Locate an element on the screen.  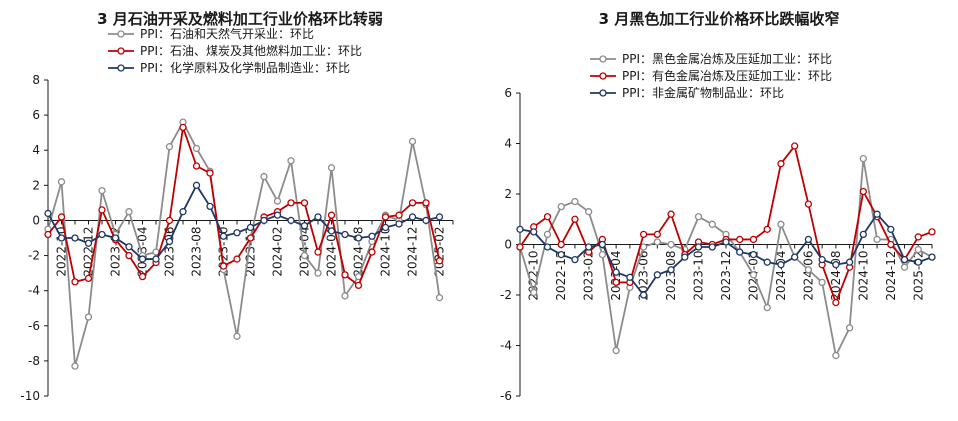
y-tick-label: 8 is located at coordinates (36, 80).